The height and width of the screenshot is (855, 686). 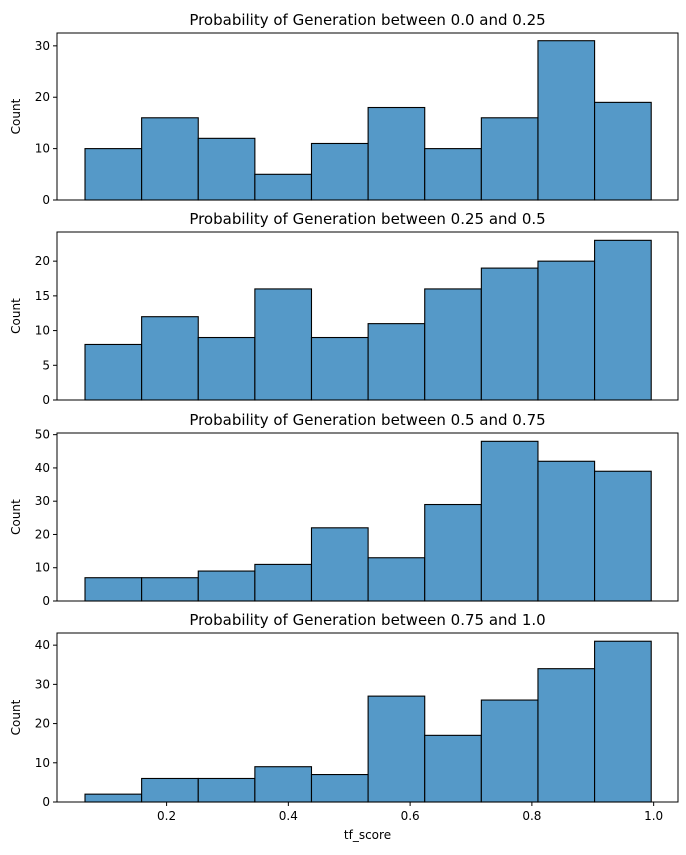 What do you see at coordinates (42, 435) in the screenshot?
I see `y-tick-label: 50` at bounding box center [42, 435].